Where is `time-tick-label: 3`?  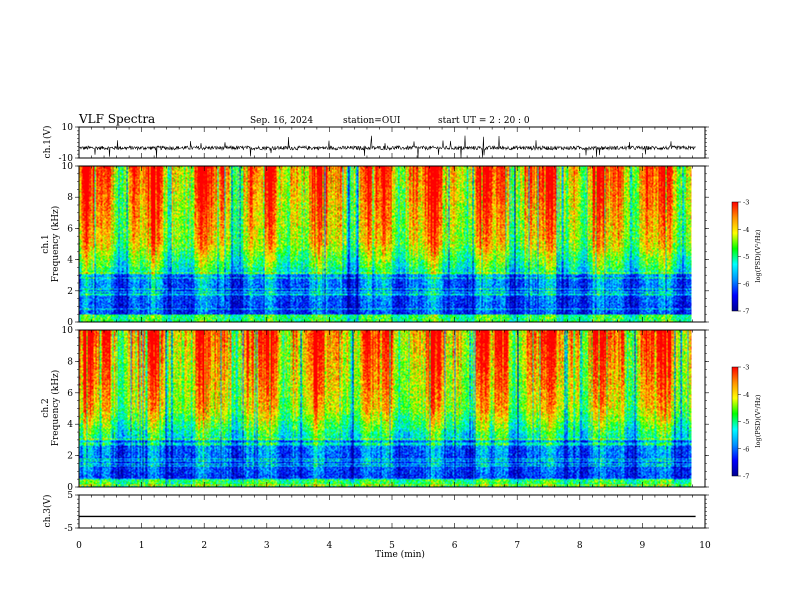
time-tick-label: 3 is located at coordinates (267, 546).